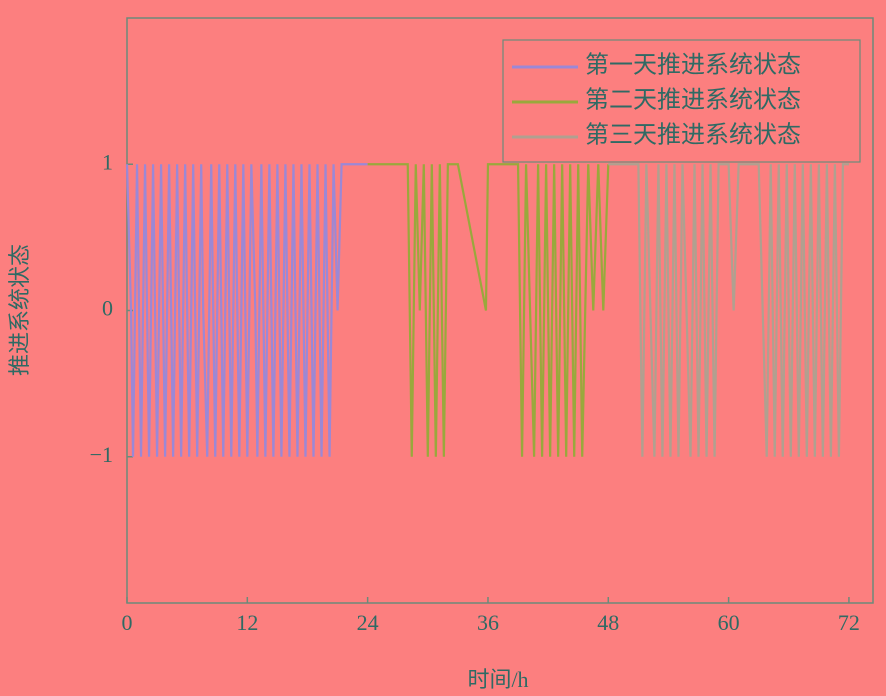 Image resolution: width=886 pixels, height=696 pixels. What do you see at coordinates (127, 622) in the screenshot?
I see `x-tick-label: 0` at bounding box center [127, 622].